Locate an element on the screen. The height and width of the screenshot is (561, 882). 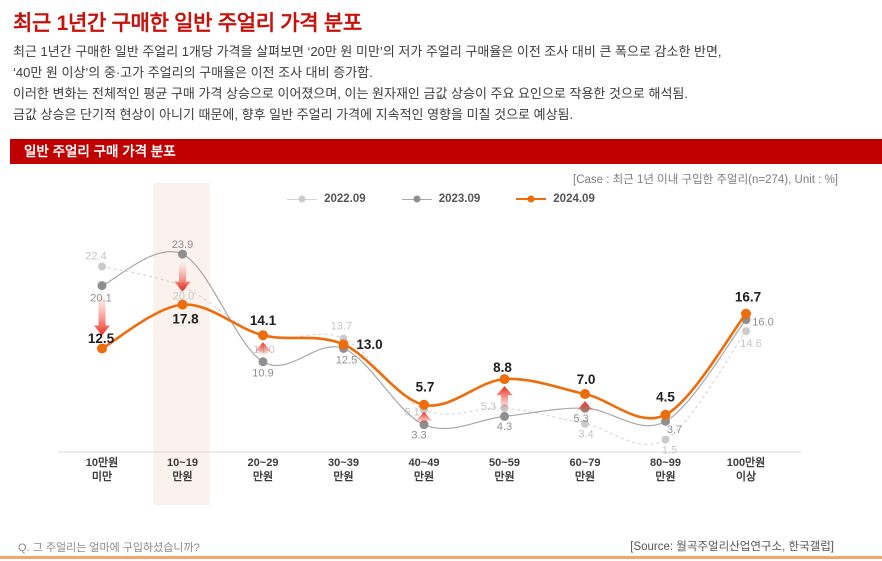
summary-line-2: ‘40만 원 이상’의 중·고가 주얼리의 구매율은 이전 조사 대비 증가함. is located at coordinates (193, 72).